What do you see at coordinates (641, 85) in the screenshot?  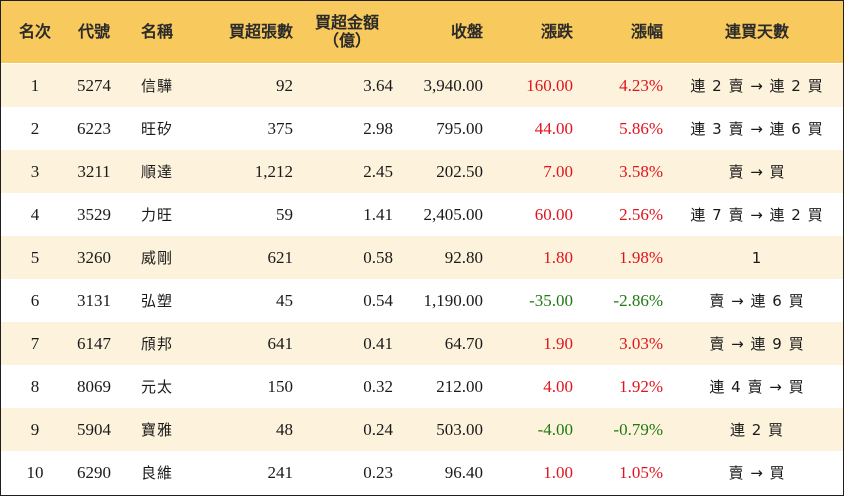 I see `cell-change-pct: 4.23%` at bounding box center [641, 85].